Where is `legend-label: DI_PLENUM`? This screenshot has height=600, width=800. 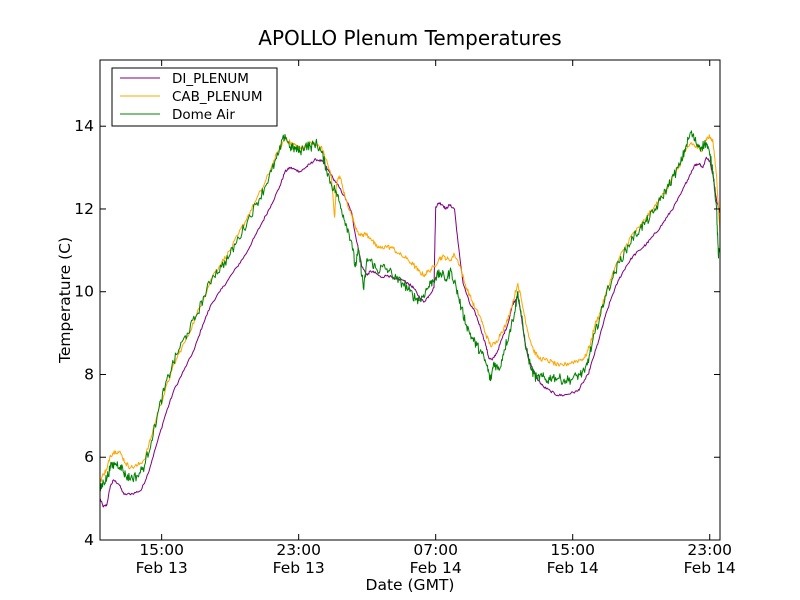 legend-label: DI_PLENUM is located at coordinates (210, 79).